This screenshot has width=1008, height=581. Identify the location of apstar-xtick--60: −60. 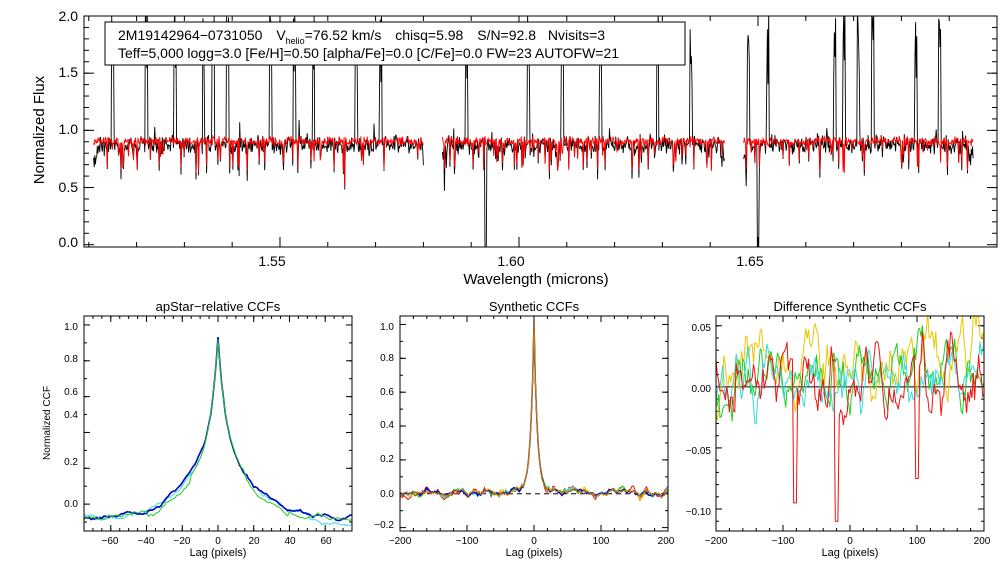
(110, 541).